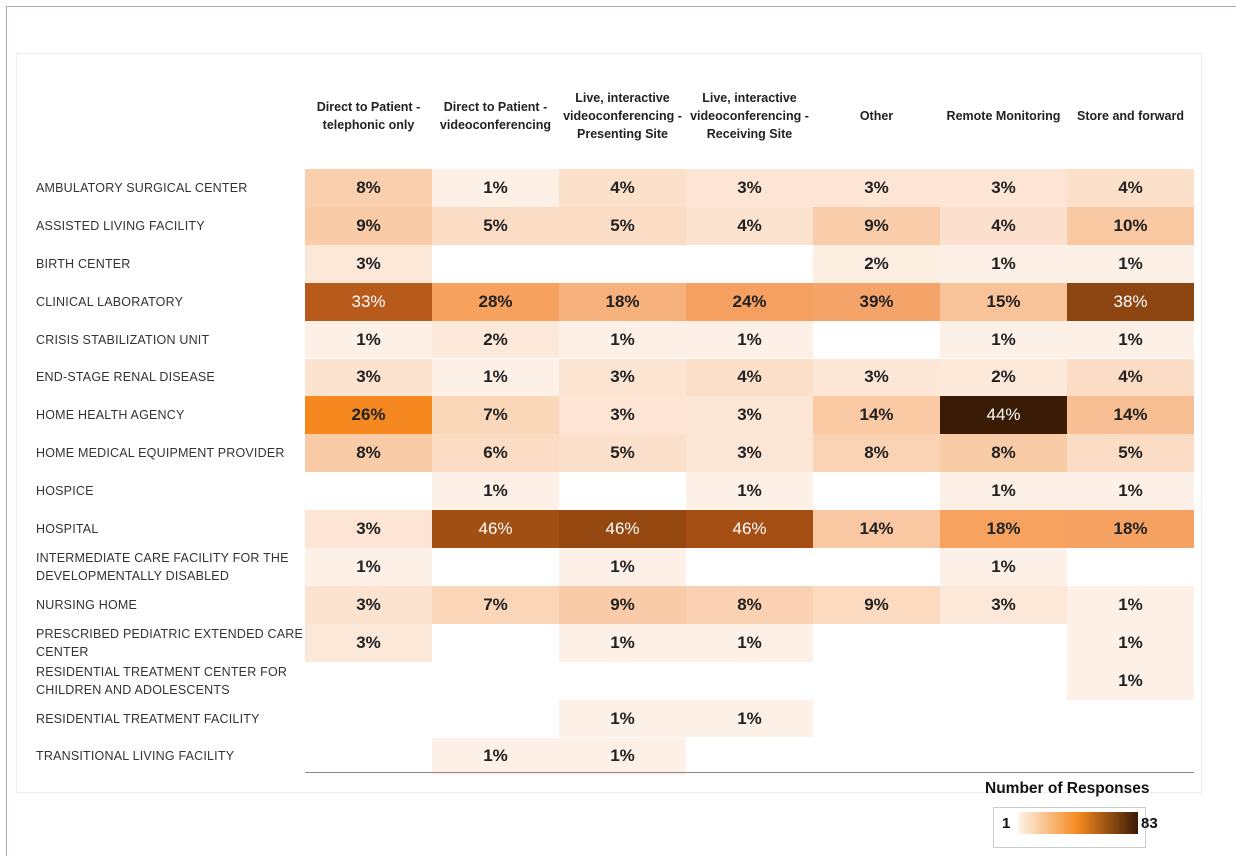 This screenshot has width=1236, height=856. What do you see at coordinates (110, 415) in the screenshot?
I see `row-label: HOME HEALTH AGENCY` at bounding box center [110, 415].